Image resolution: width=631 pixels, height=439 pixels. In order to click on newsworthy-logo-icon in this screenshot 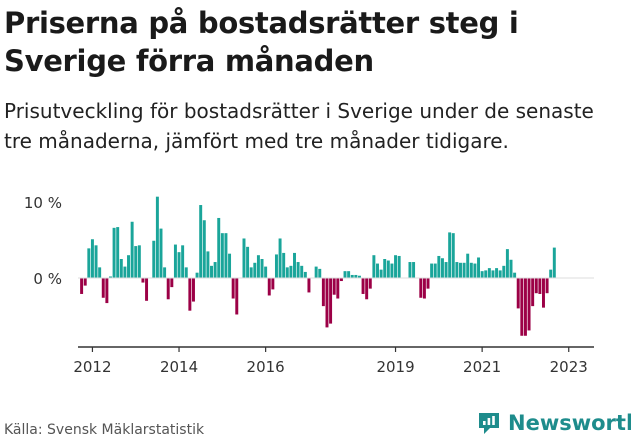, I will do `click(489, 423)`.